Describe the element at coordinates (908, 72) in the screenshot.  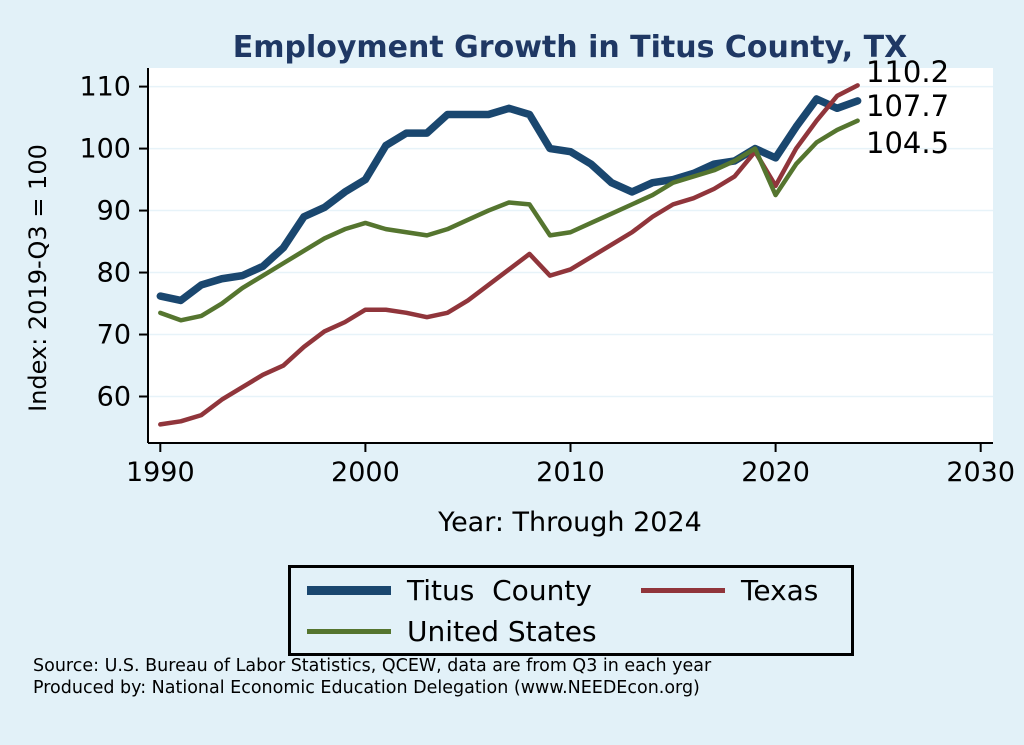
I see `end-label-texas: 110.2` at that location.